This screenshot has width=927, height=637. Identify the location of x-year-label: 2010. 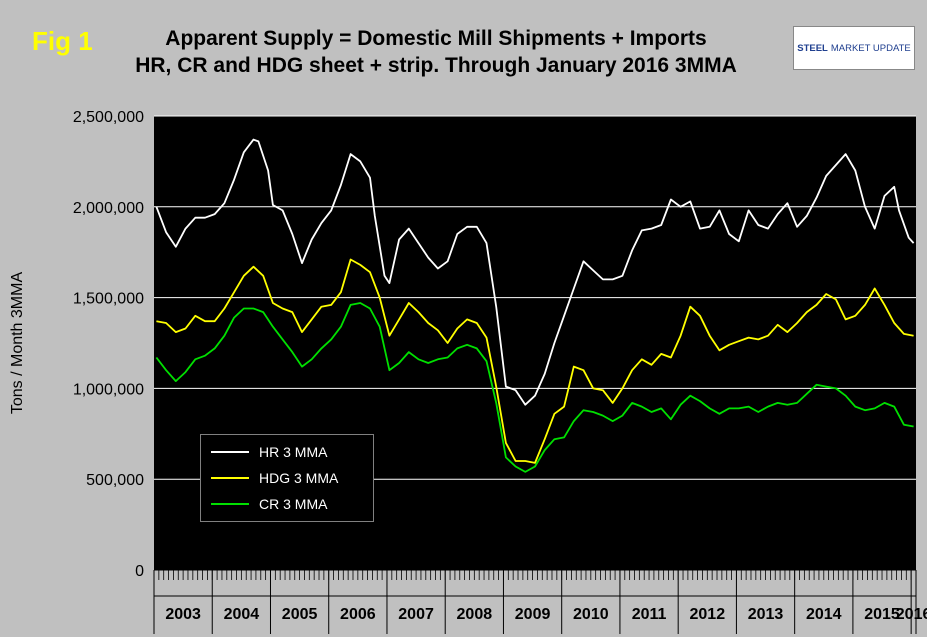
(591, 614).